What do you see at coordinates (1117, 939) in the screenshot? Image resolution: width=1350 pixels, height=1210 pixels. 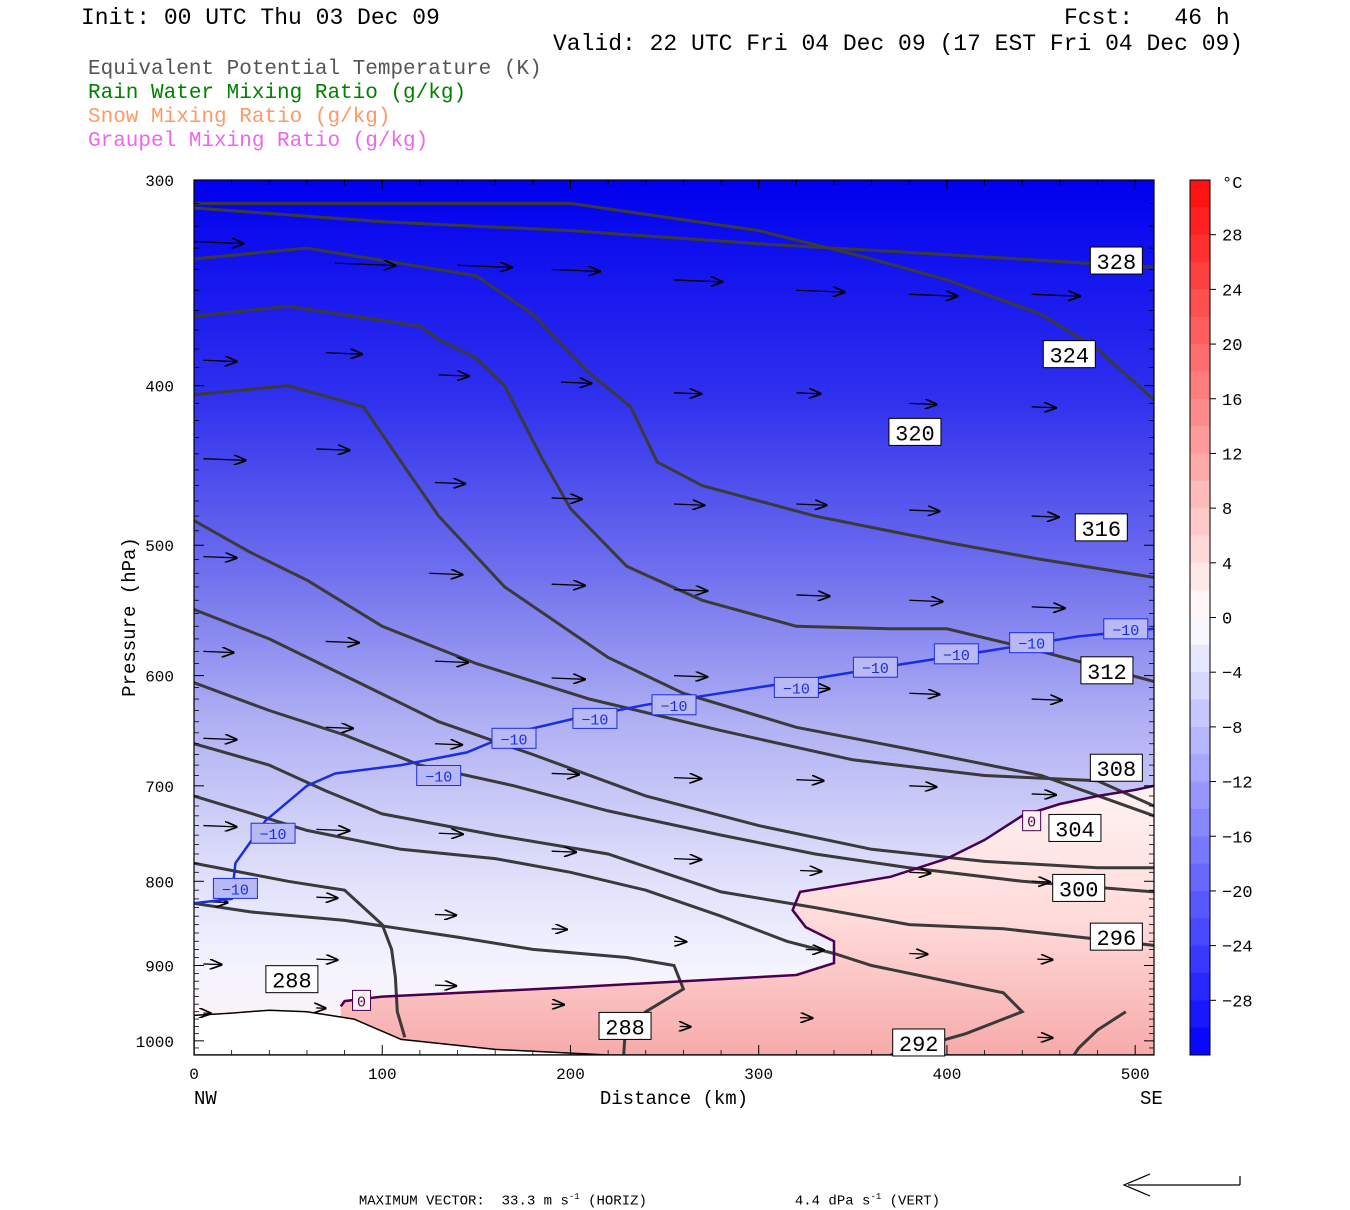 I see `contour-label: 296` at bounding box center [1117, 939].